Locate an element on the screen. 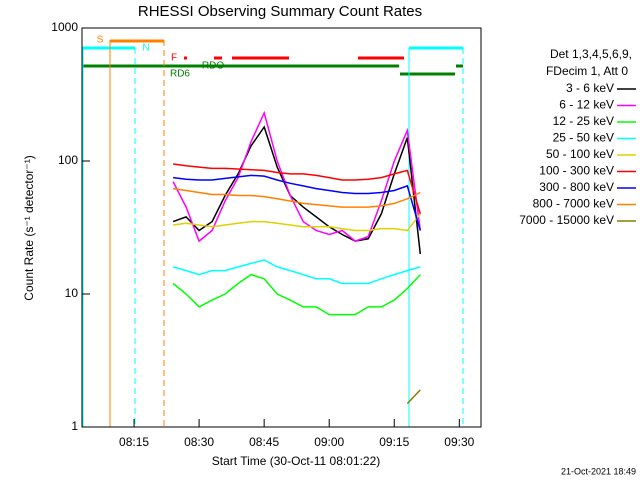 This screenshot has height=480, width=640. chart-title: RHESSI Observing Summary Count Rates is located at coordinates (280, 11).